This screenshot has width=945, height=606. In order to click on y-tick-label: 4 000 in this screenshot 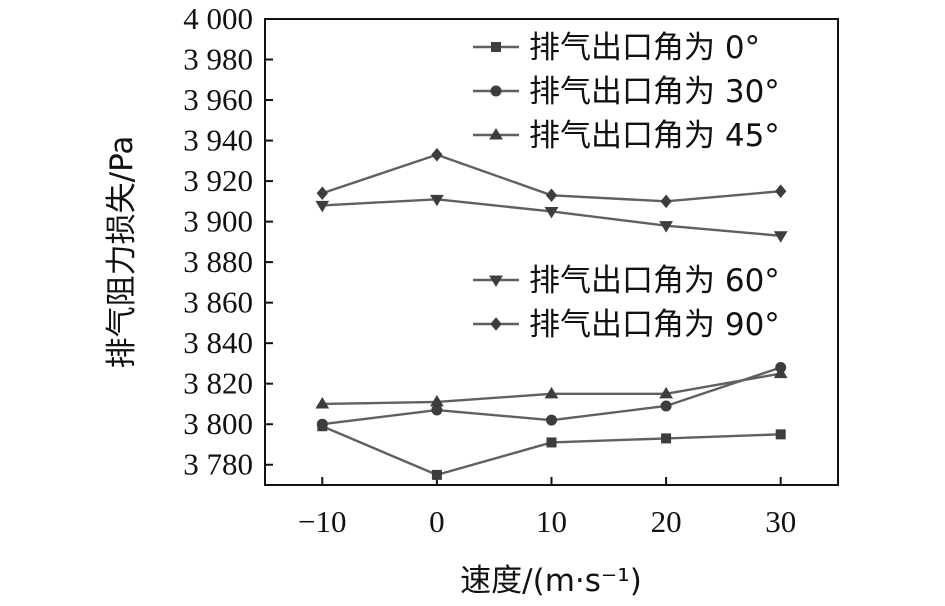, I will do `click(218, 18)`.